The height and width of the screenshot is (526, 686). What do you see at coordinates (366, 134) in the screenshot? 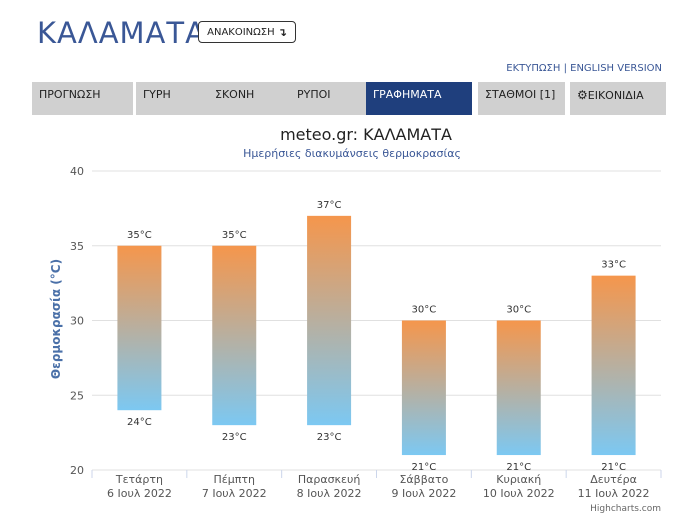
I see `chart-title: meteo.gr: ΚΑΛΑΜΑΤΑ` at bounding box center [366, 134].